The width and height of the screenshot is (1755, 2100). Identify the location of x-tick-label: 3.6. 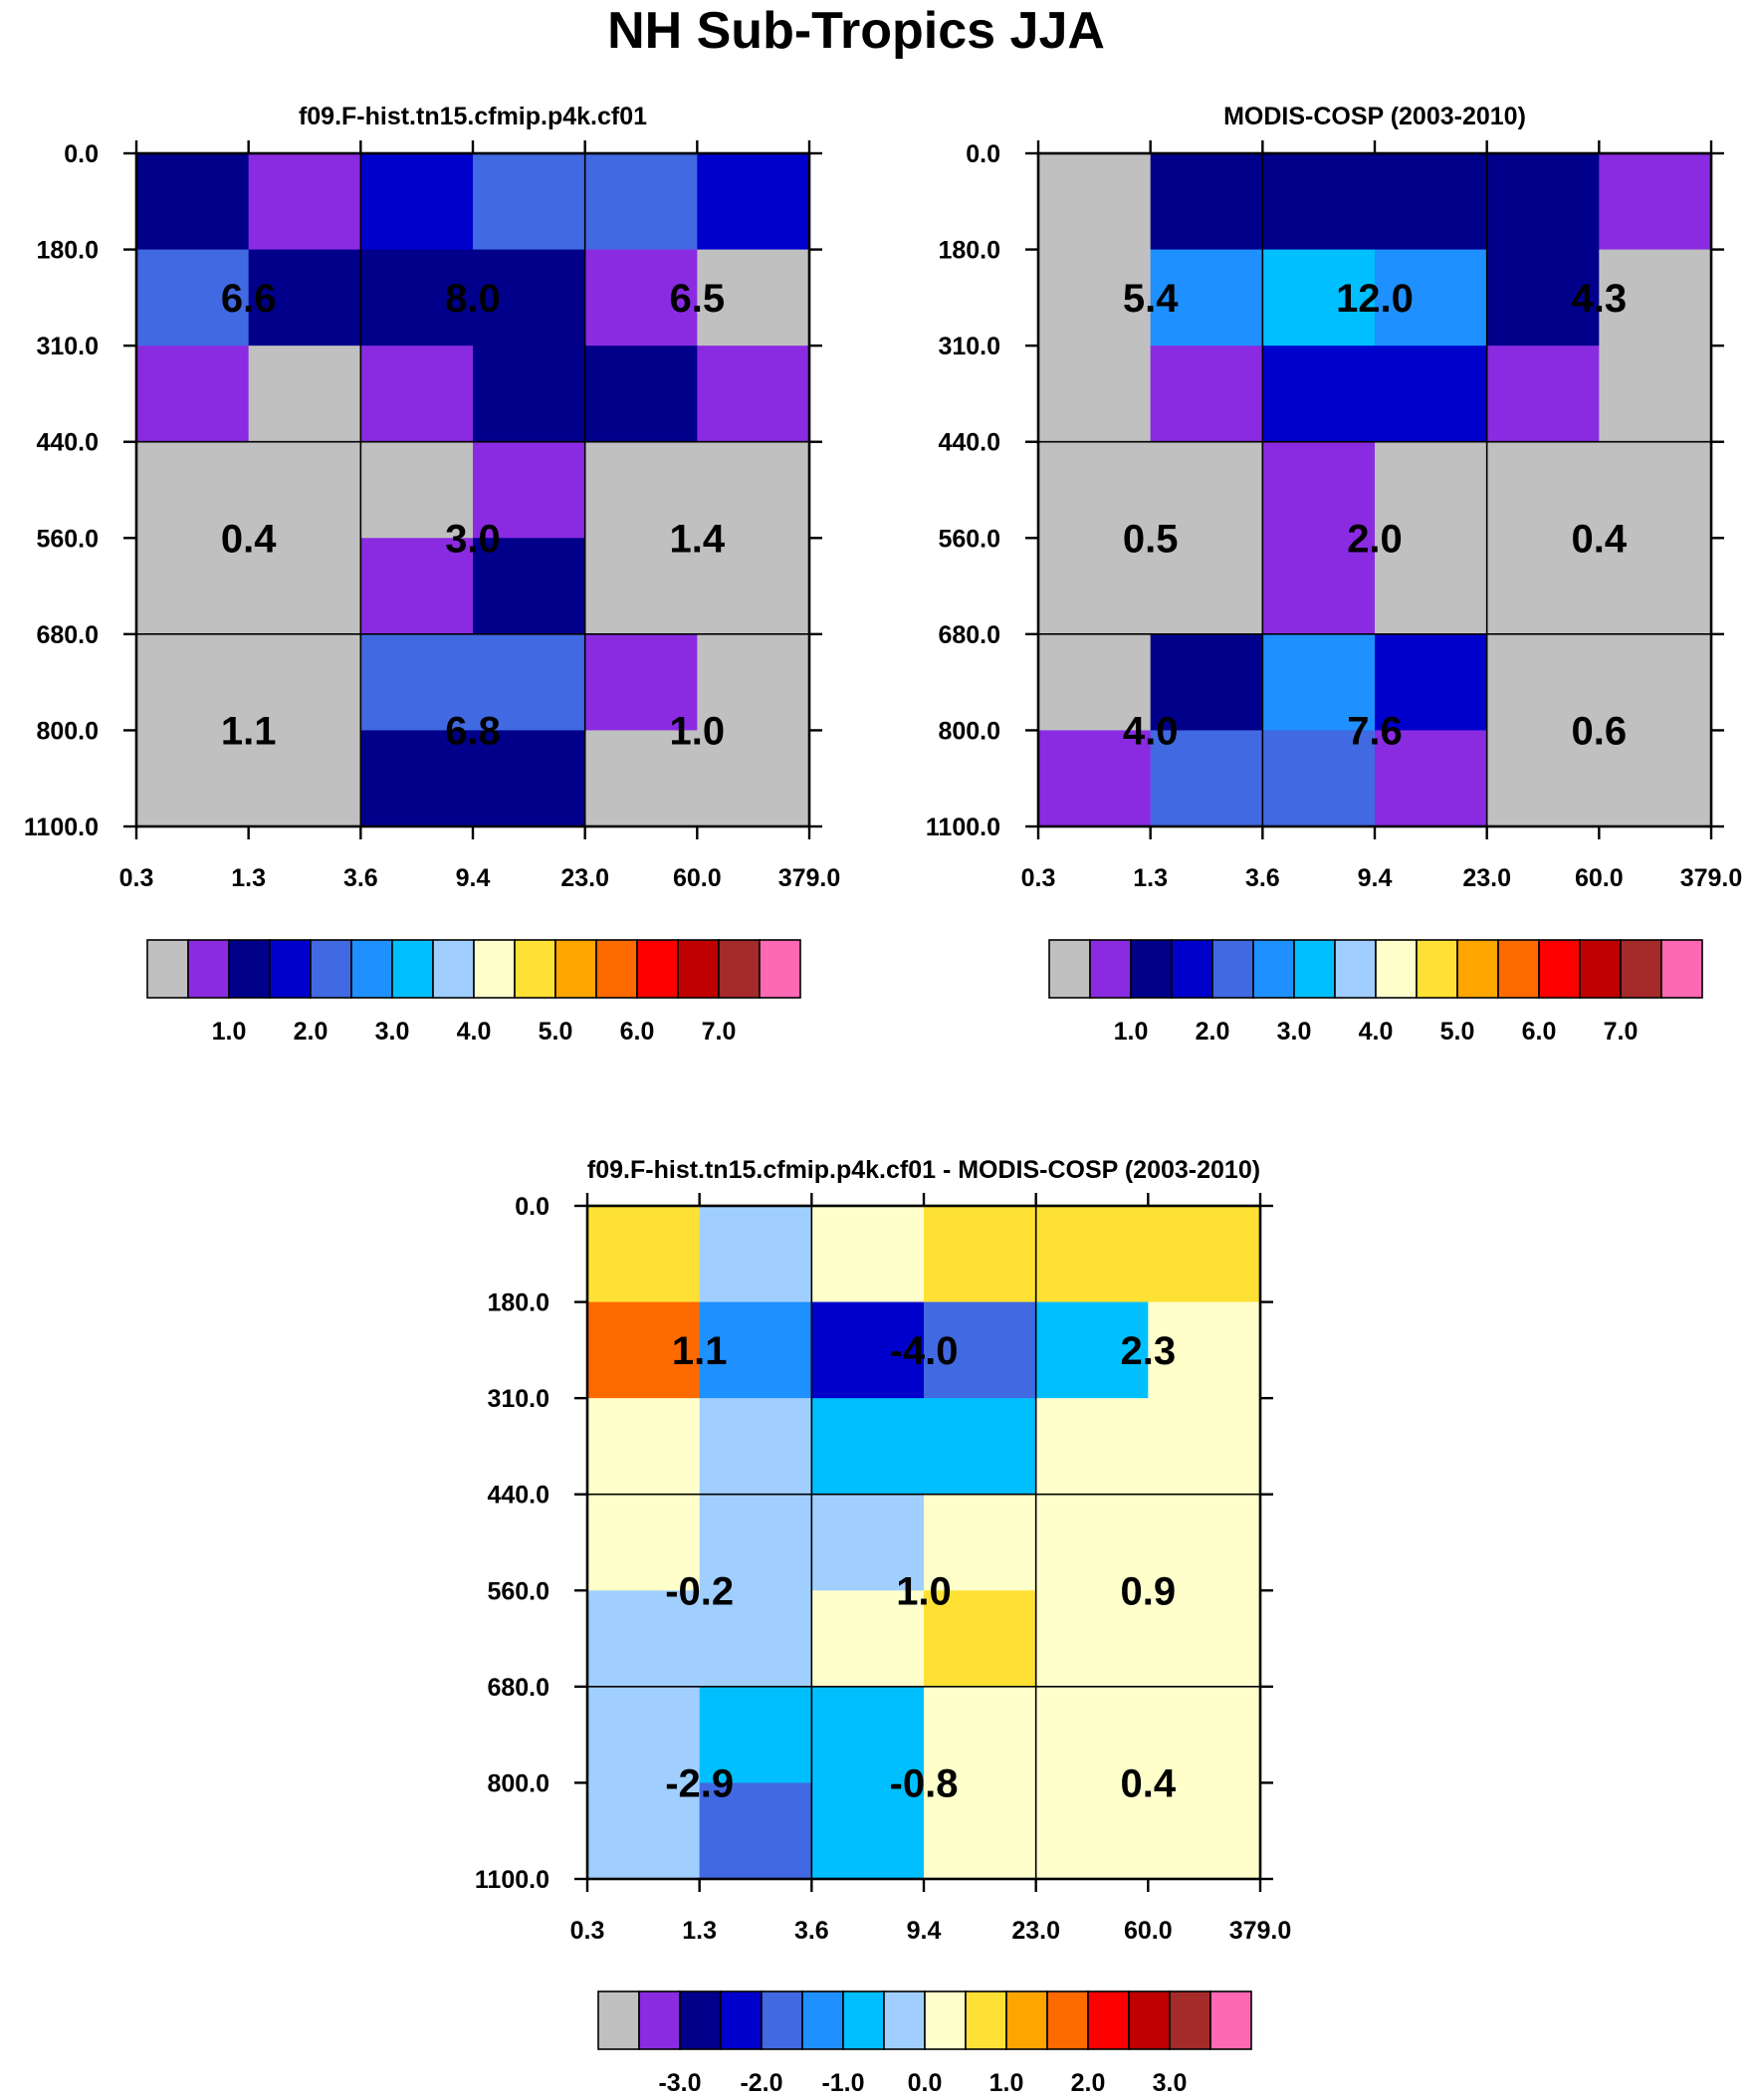
(811, 1931).